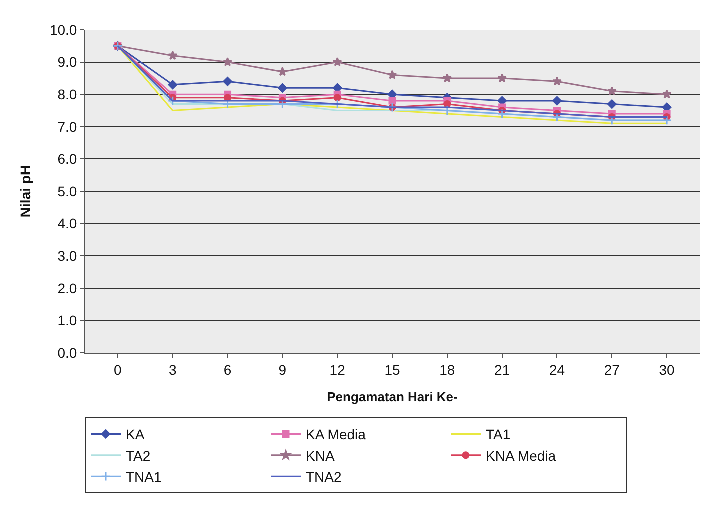 The image size is (720, 506). Describe the element at coordinates (68, 256) in the screenshot. I see `y-tick-label: 3.0` at that location.